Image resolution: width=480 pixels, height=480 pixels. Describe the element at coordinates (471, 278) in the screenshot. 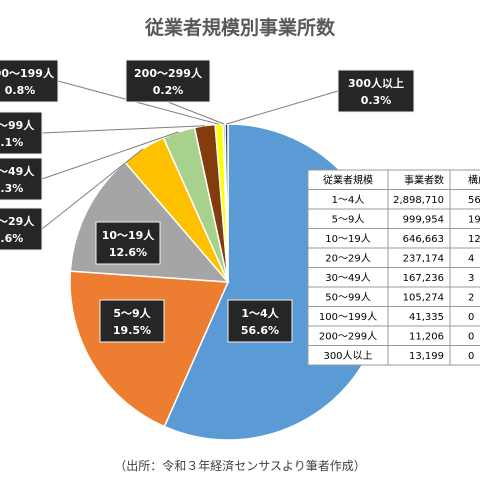

I see `table-cell: 3` at that location.